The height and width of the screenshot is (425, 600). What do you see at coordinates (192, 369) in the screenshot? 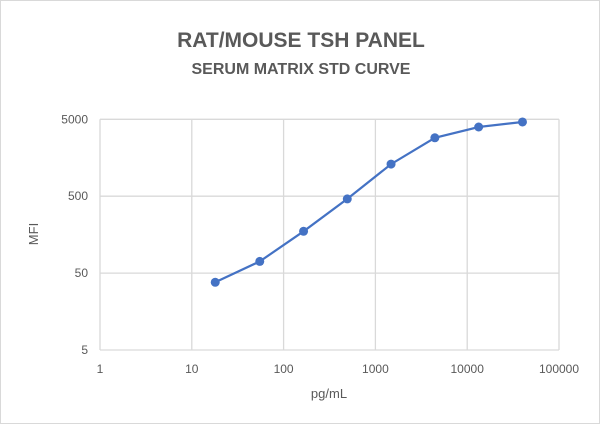
I see `x-tick-label: 10` at bounding box center [192, 369].